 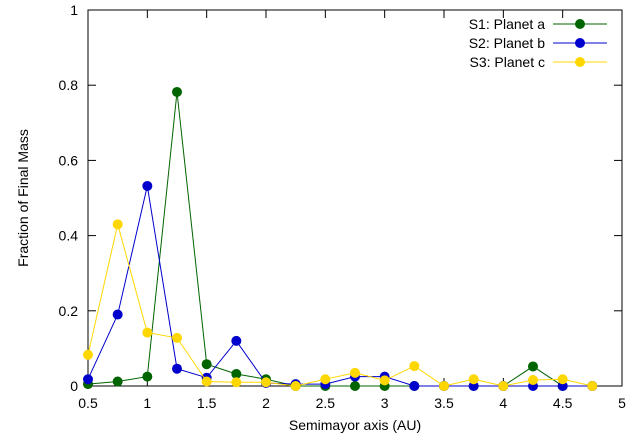 I want to click on x-tick-label: 5, so click(x=622, y=403).